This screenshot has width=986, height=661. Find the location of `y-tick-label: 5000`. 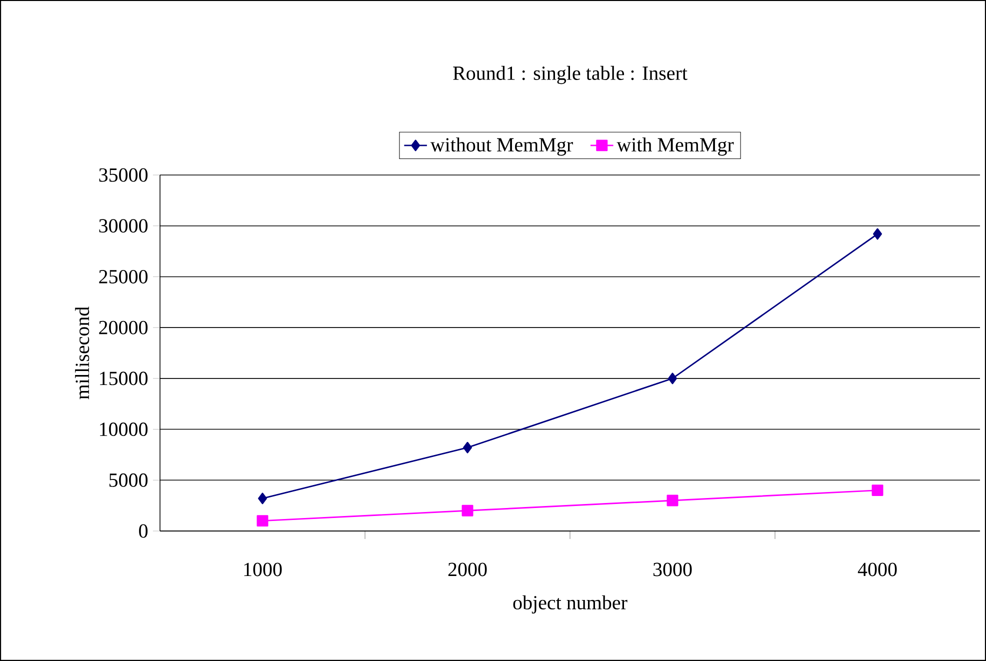

y-tick-label: 5000 is located at coordinates (128, 480).